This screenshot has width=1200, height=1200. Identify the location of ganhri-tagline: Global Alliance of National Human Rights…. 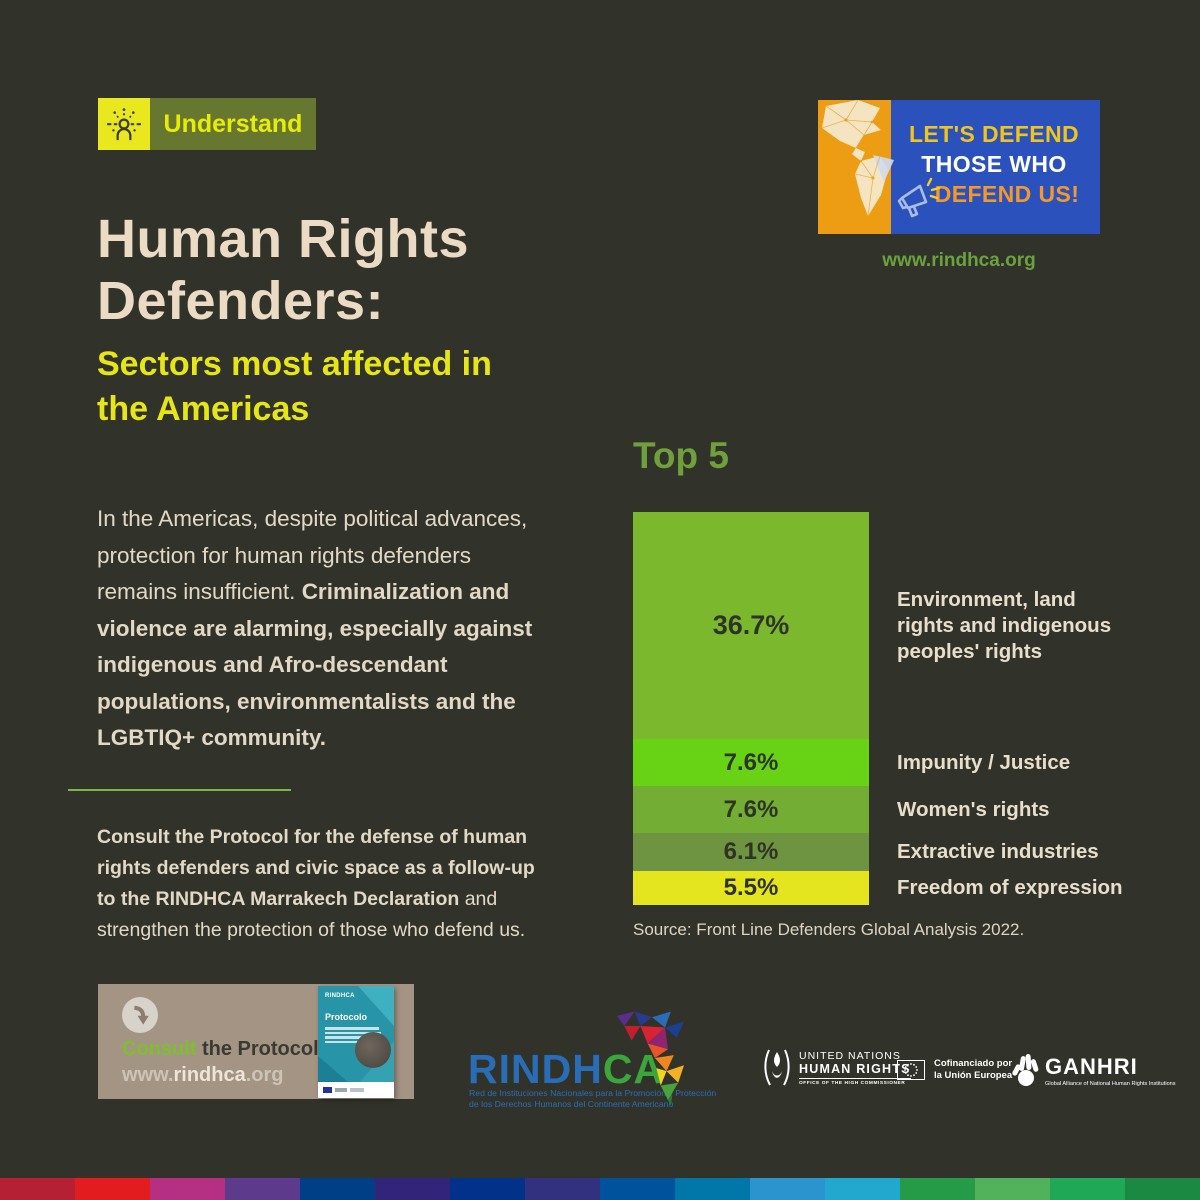
(1110, 1083).